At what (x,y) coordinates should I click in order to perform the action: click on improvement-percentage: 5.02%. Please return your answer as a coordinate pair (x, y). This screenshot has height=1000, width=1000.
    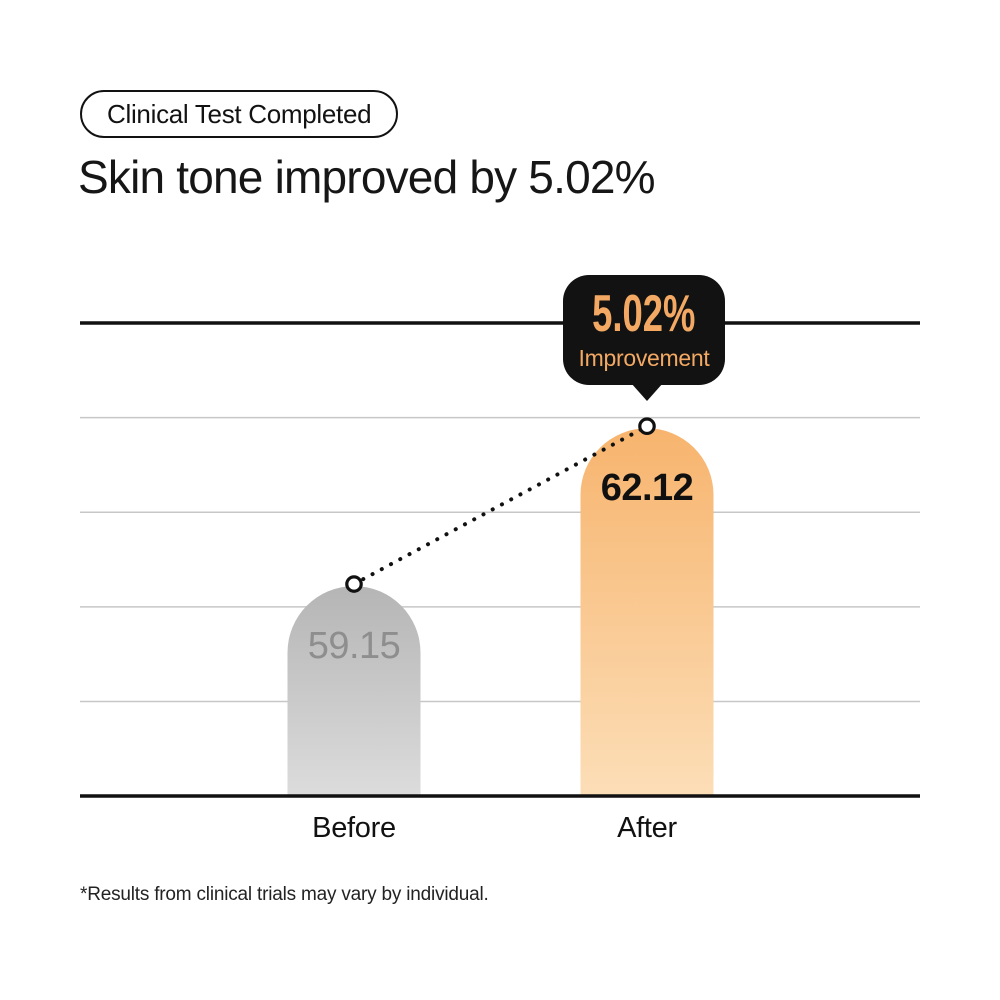
    Looking at the image, I should click on (644, 314).